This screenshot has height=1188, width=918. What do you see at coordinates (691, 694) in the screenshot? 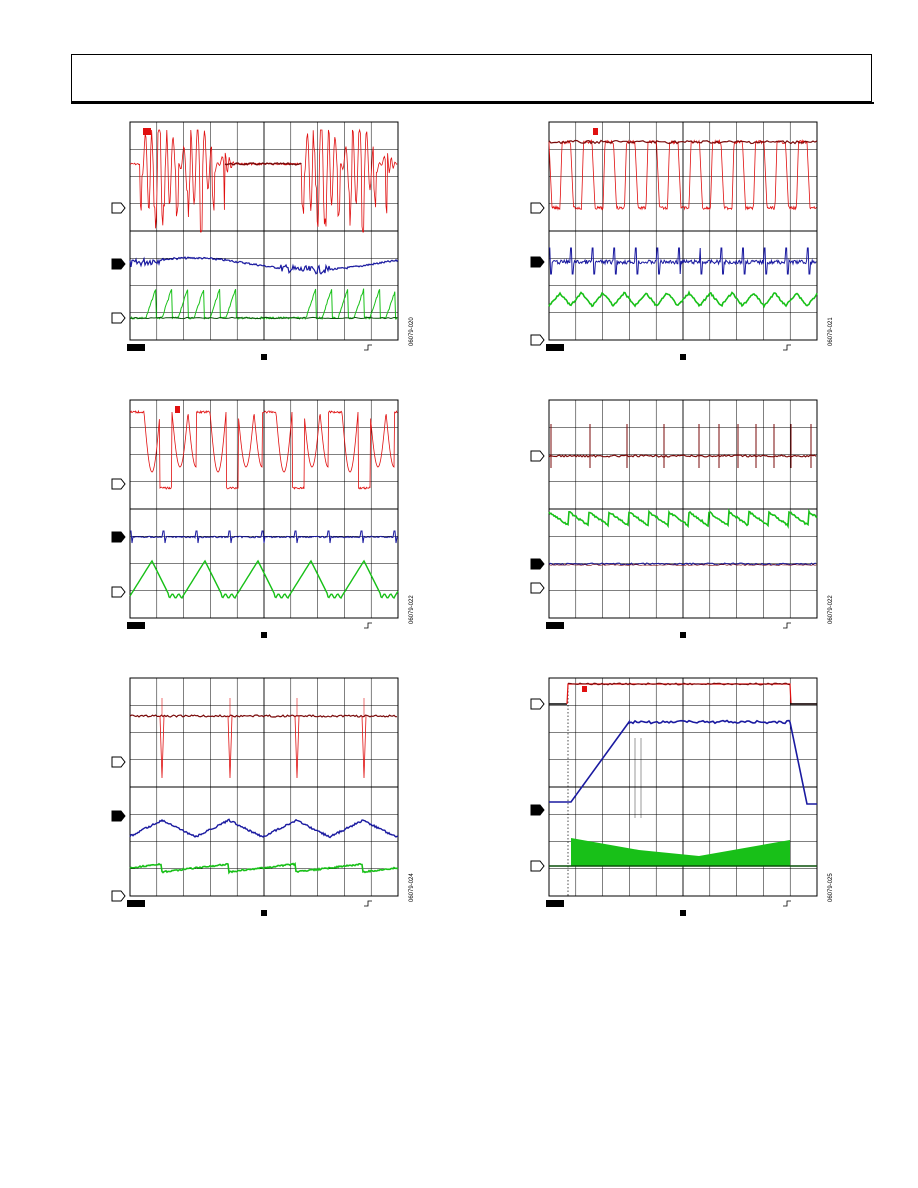
I see `trace-ch1-high` at bounding box center [691, 694].